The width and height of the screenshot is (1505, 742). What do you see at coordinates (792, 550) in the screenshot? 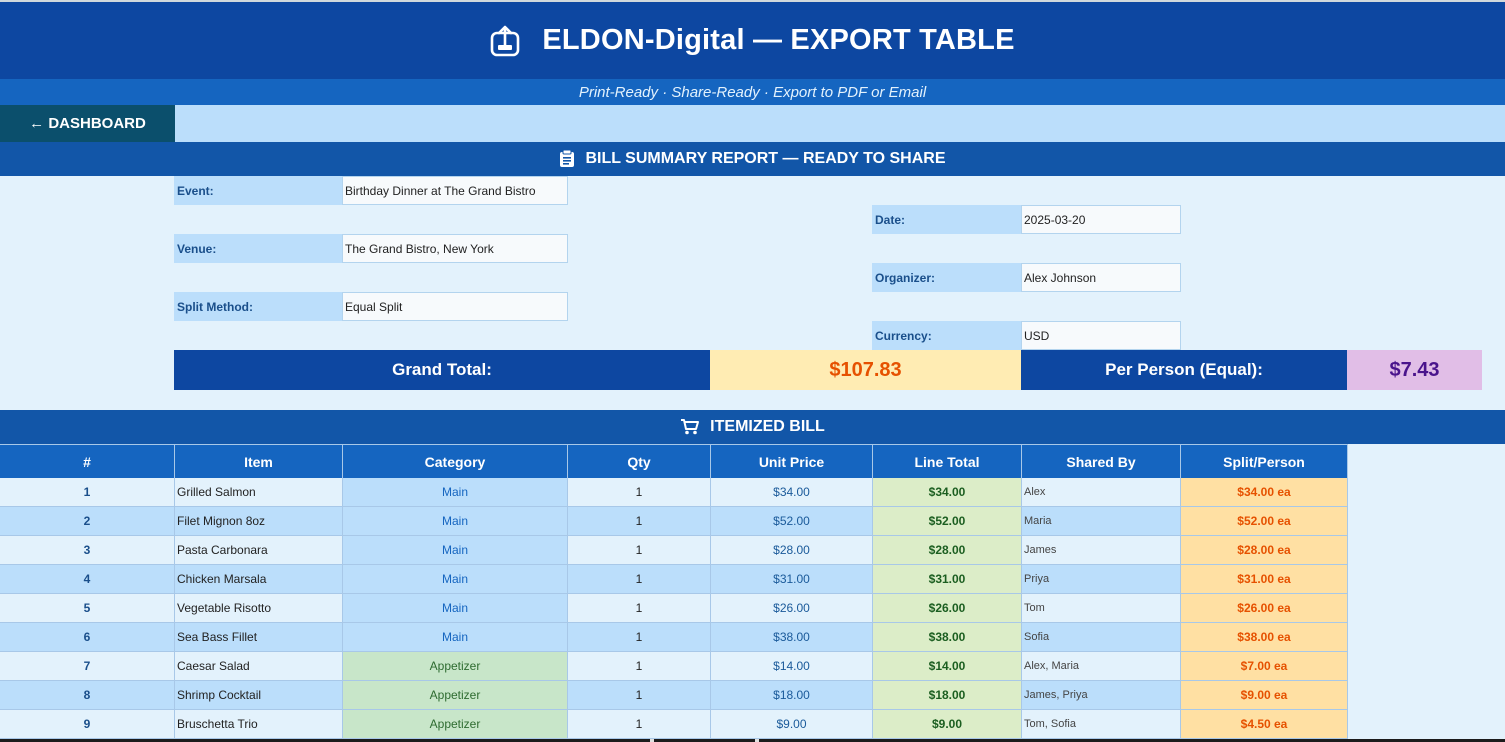
I see `row-unit-price: $28.00` at bounding box center [792, 550].